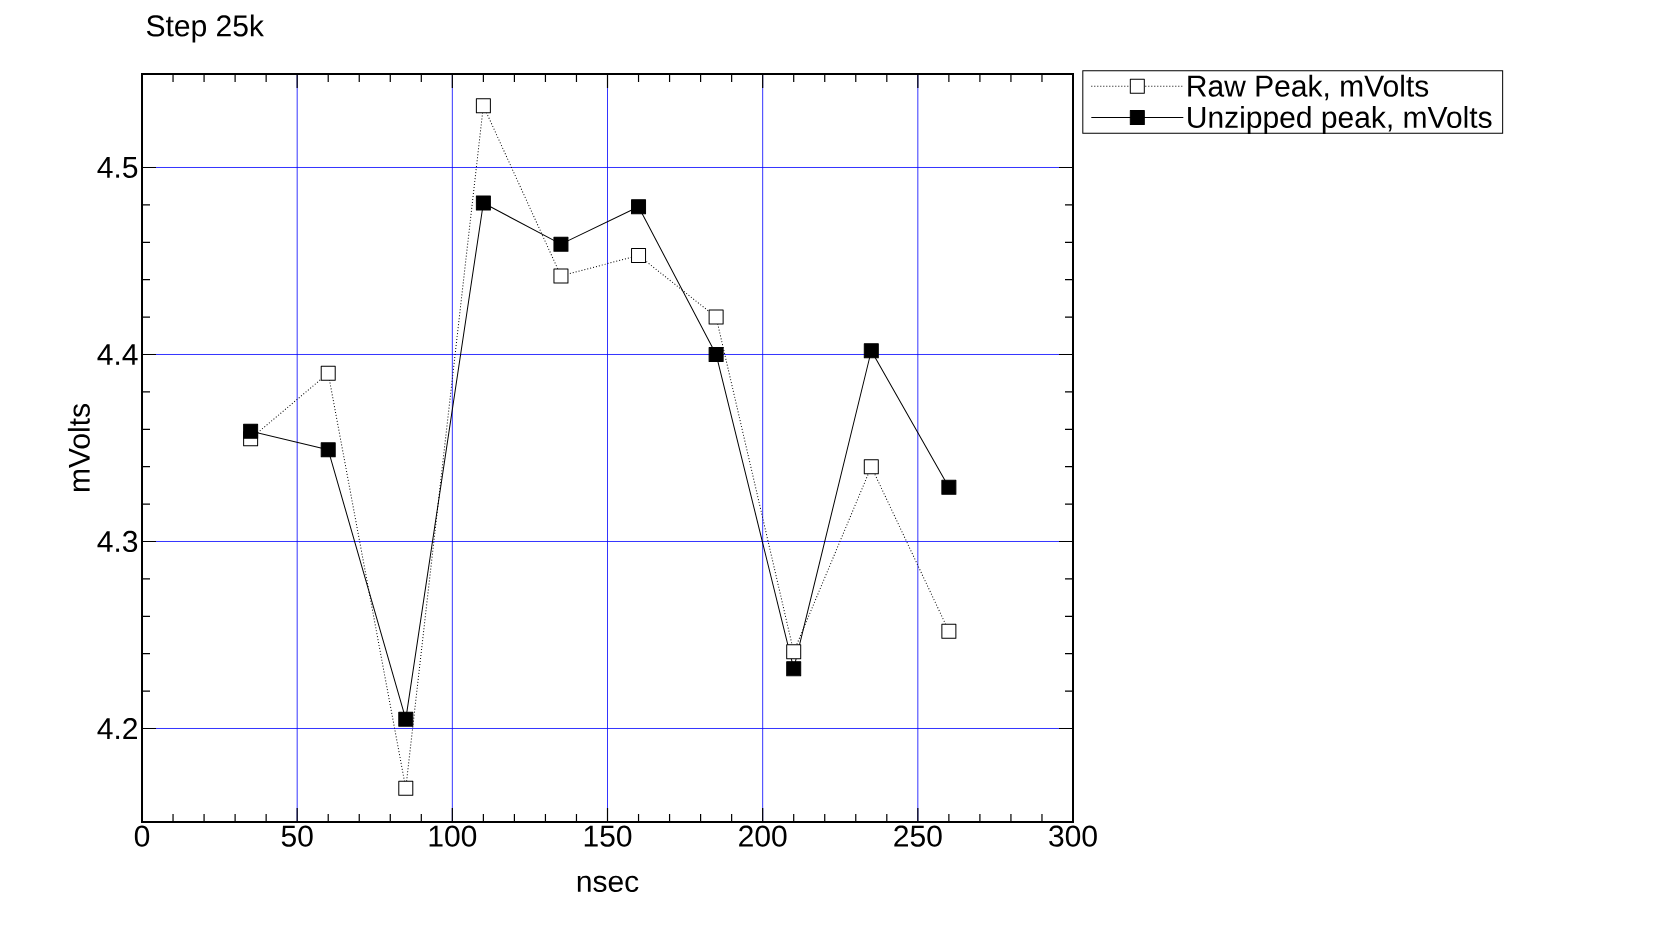  I want to click on x-tick-label: 100, so click(453, 836).